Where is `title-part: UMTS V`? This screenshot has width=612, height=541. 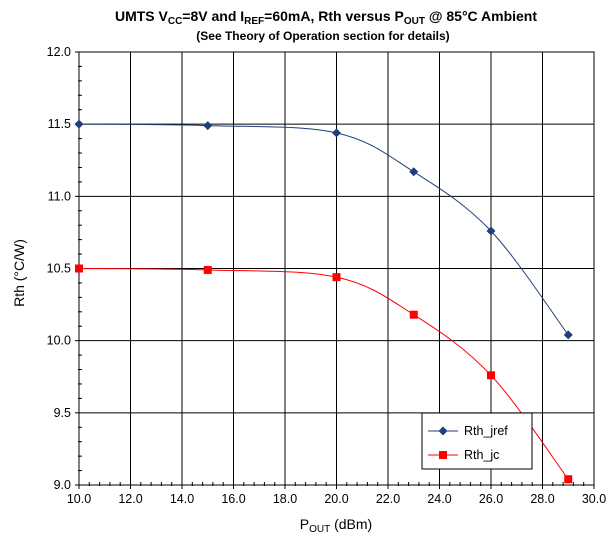
title-part: UMTS V is located at coordinates (142, 16).